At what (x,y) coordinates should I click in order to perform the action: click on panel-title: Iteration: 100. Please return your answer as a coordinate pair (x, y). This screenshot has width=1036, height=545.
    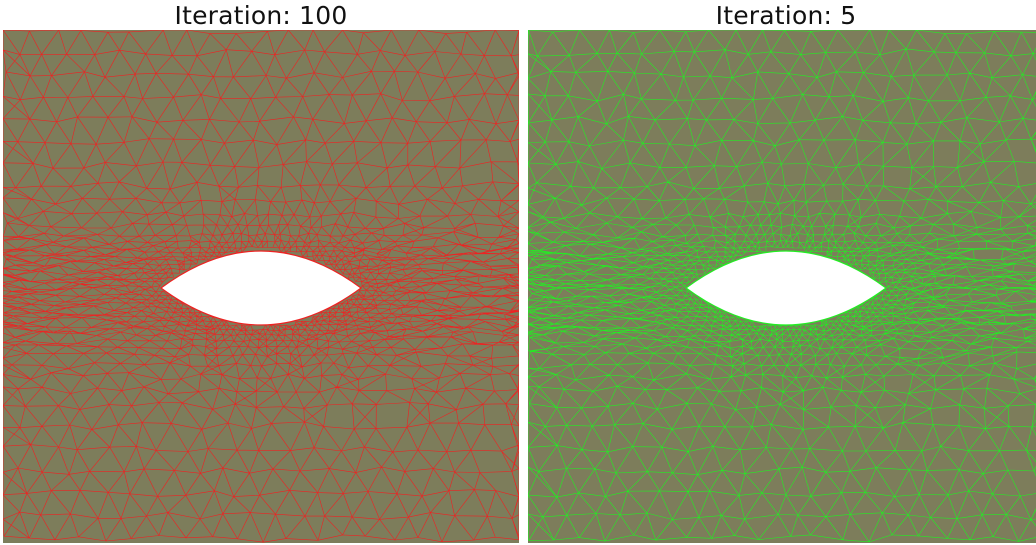
    Looking at the image, I should click on (261, 15).